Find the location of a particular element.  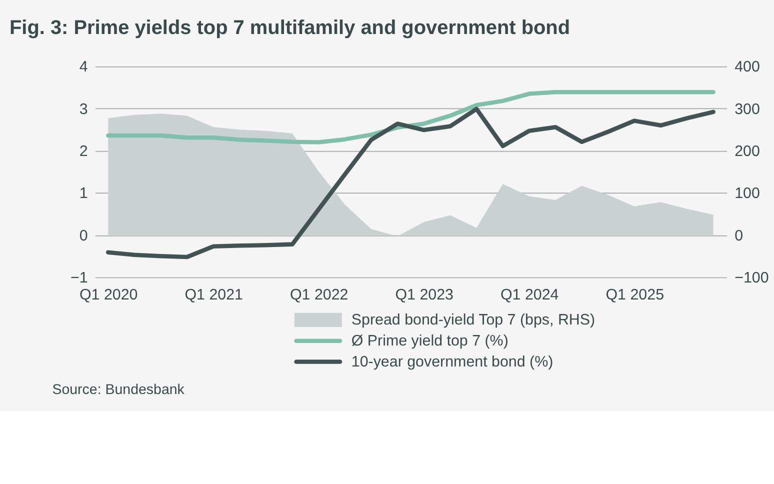

legend-label: 10-year government bond (%) is located at coordinates (452, 361).